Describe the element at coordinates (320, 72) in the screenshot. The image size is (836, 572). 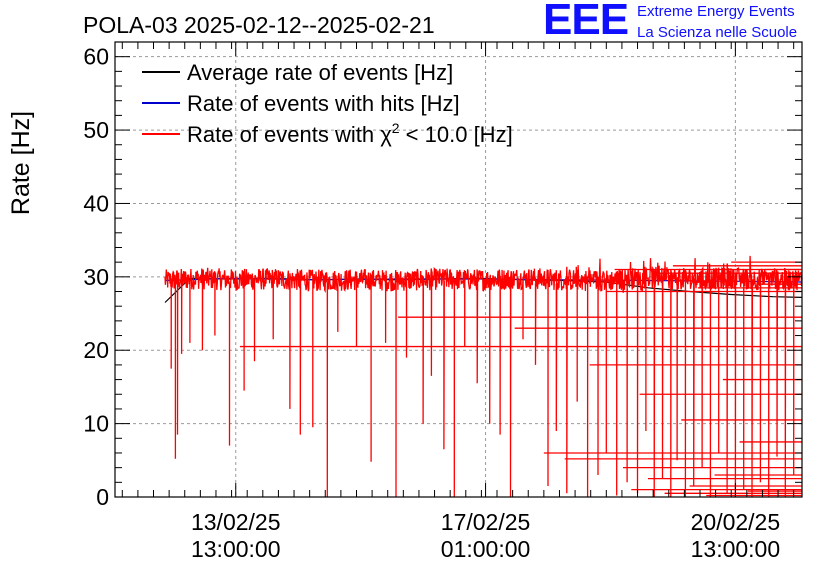
I see `legend-label-average: Average rate of events [Hz]` at that location.